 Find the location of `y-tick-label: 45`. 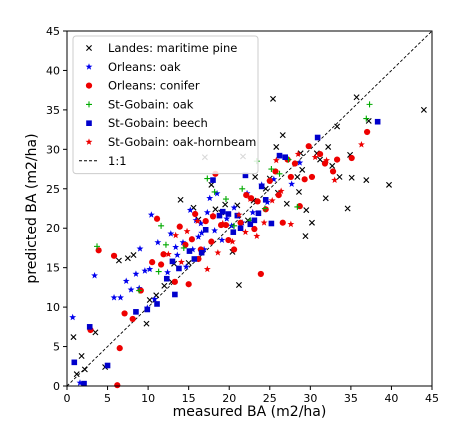

y-tick-label: 45 is located at coordinates (53, 31).